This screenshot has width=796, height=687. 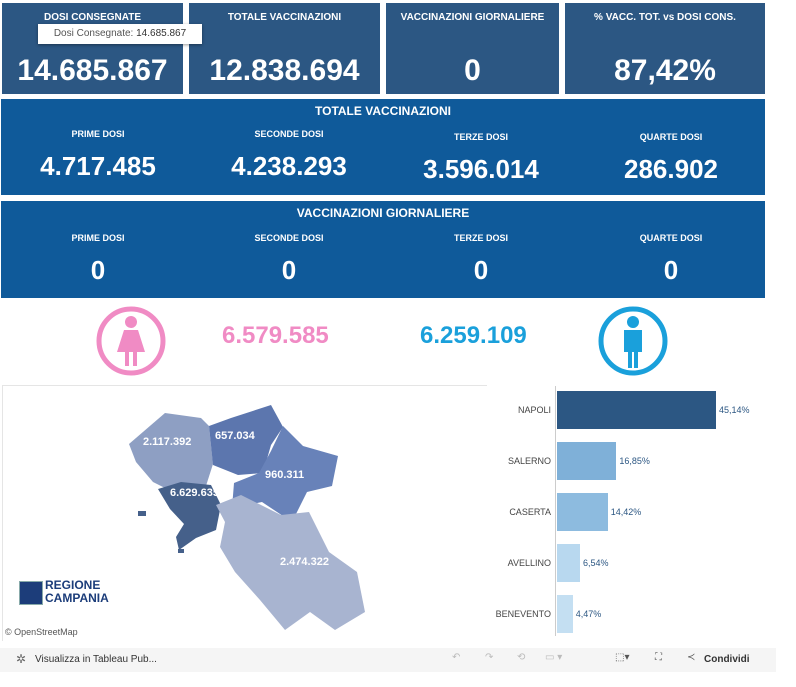 I want to click on bar-label: SALERNO, so click(x=529, y=461).